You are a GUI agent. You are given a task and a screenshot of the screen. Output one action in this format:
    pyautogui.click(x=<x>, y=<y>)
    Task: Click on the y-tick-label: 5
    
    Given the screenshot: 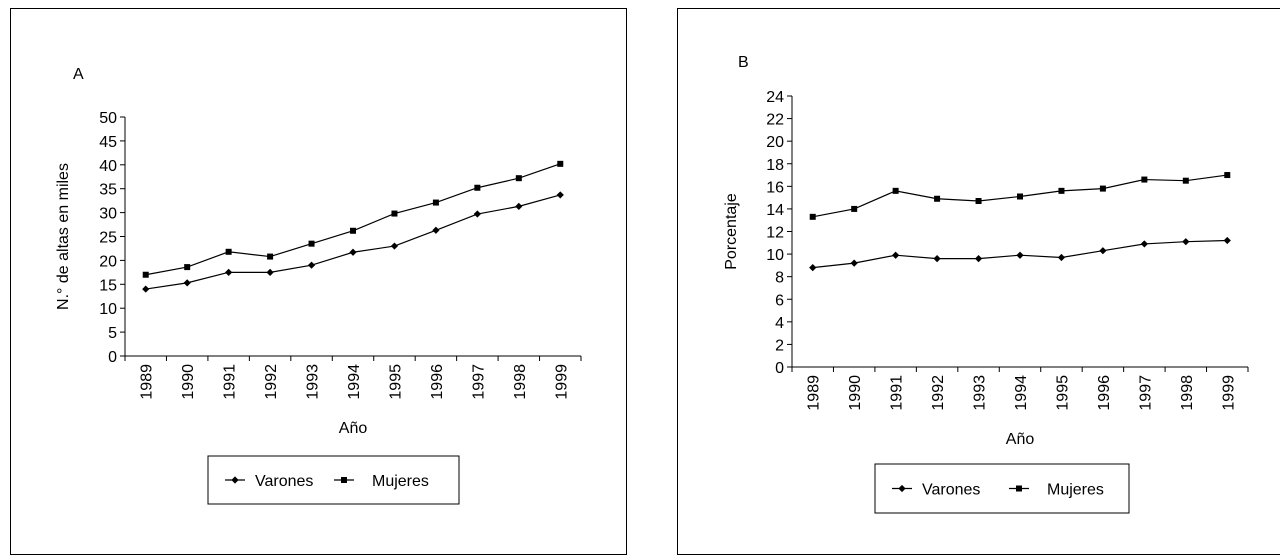 What is the action you would take?
    pyautogui.click(x=112, y=333)
    